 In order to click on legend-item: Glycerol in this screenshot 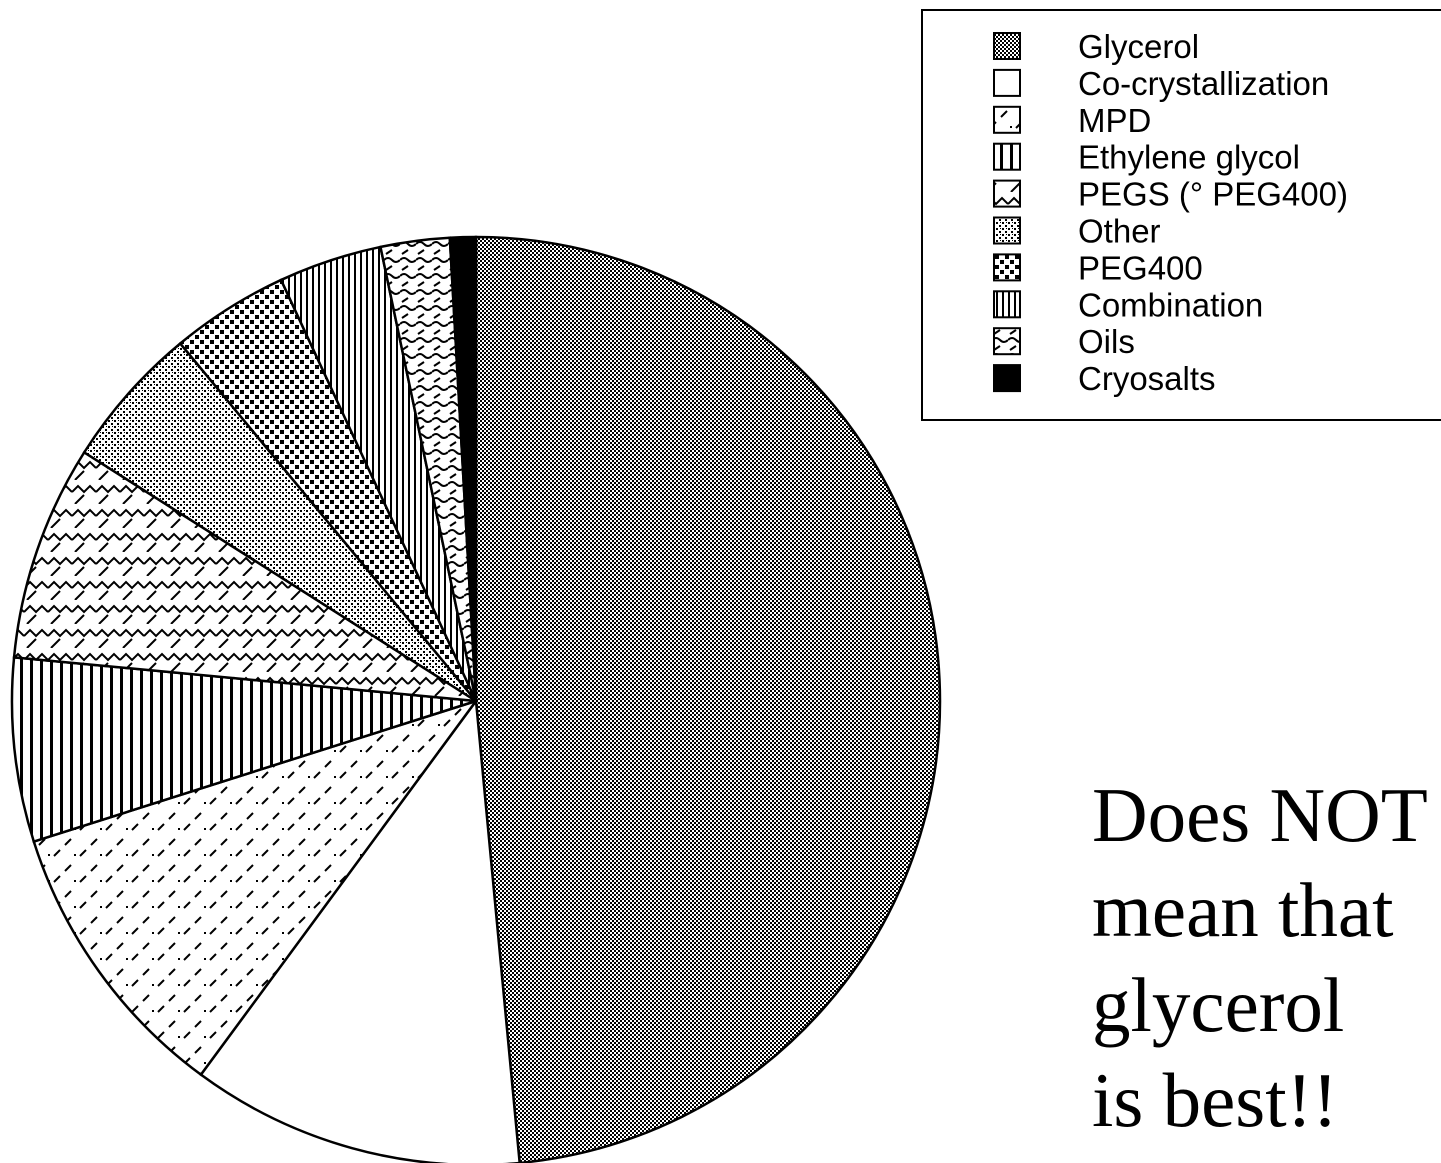, I will do `click(1096, 46)`.